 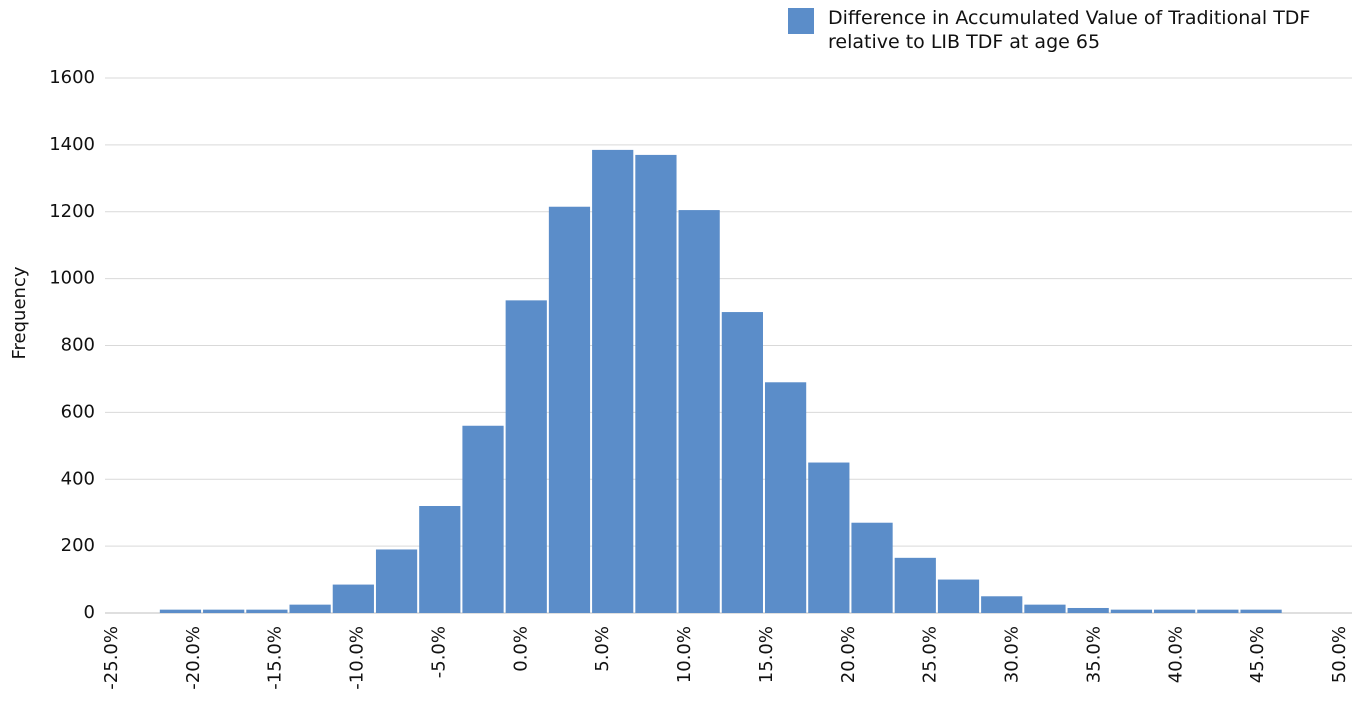 What do you see at coordinates (602, 649) in the screenshot?
I see `x-tick-label: 5.0%` at bounding box center [602, 649].